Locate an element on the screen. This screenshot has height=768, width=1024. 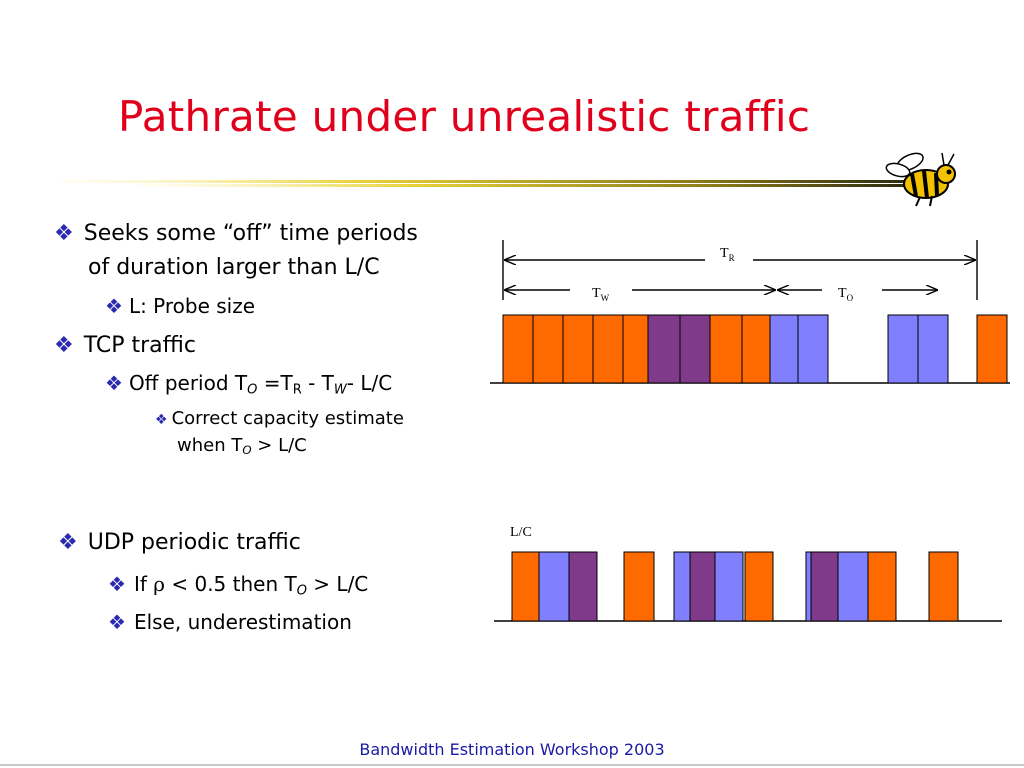
bullet-seeks-line2: of duration larger than L/C is located at coordinates (234, 267).